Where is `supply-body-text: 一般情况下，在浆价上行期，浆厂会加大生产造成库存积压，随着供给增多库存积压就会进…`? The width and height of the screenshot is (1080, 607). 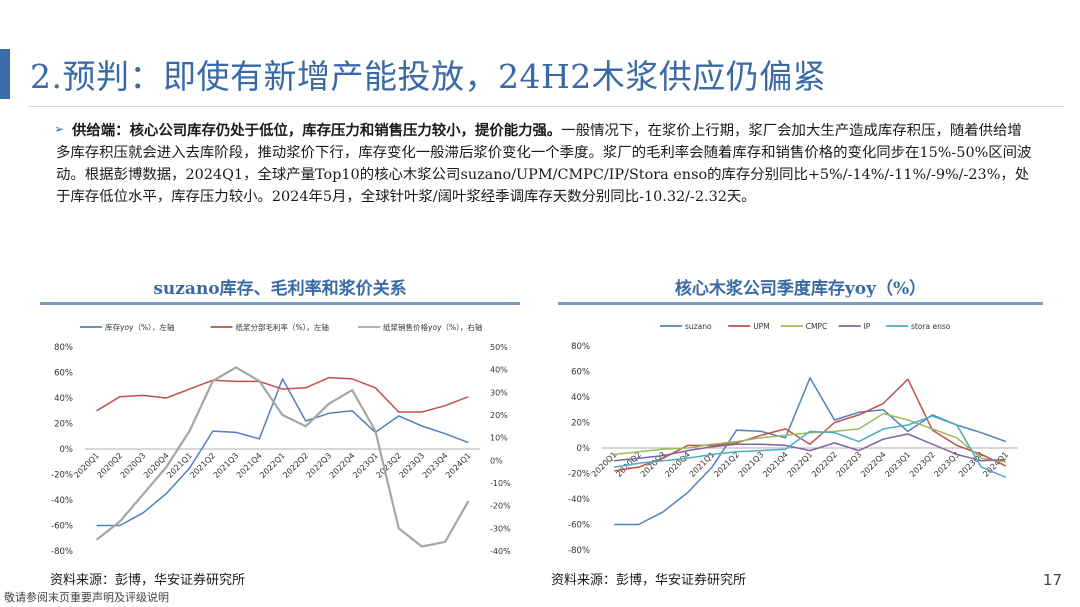
supply-body-text: 一般情况下，在浆价上行期，浆厂会加大生产造成库存积压，随着供给增多库存积压就会进… is located at coordinates (544, 164).